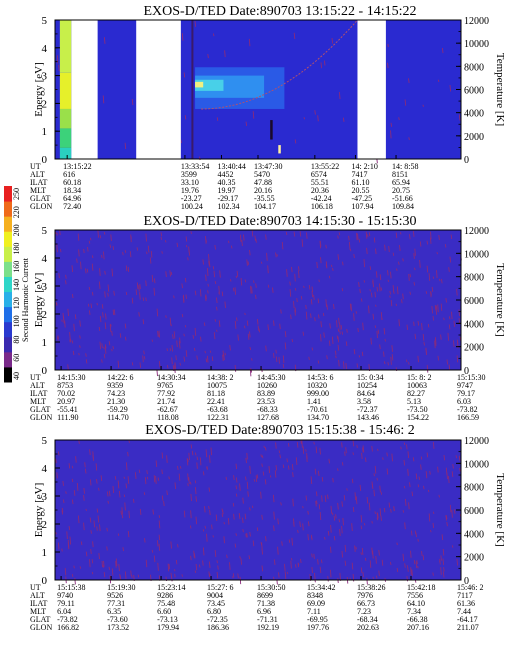 This screenshot has height=654, width=505. Describe the element at coordinates (418, 417) in the screenshot. I see `ephemeris-value: 154.22` at that location.